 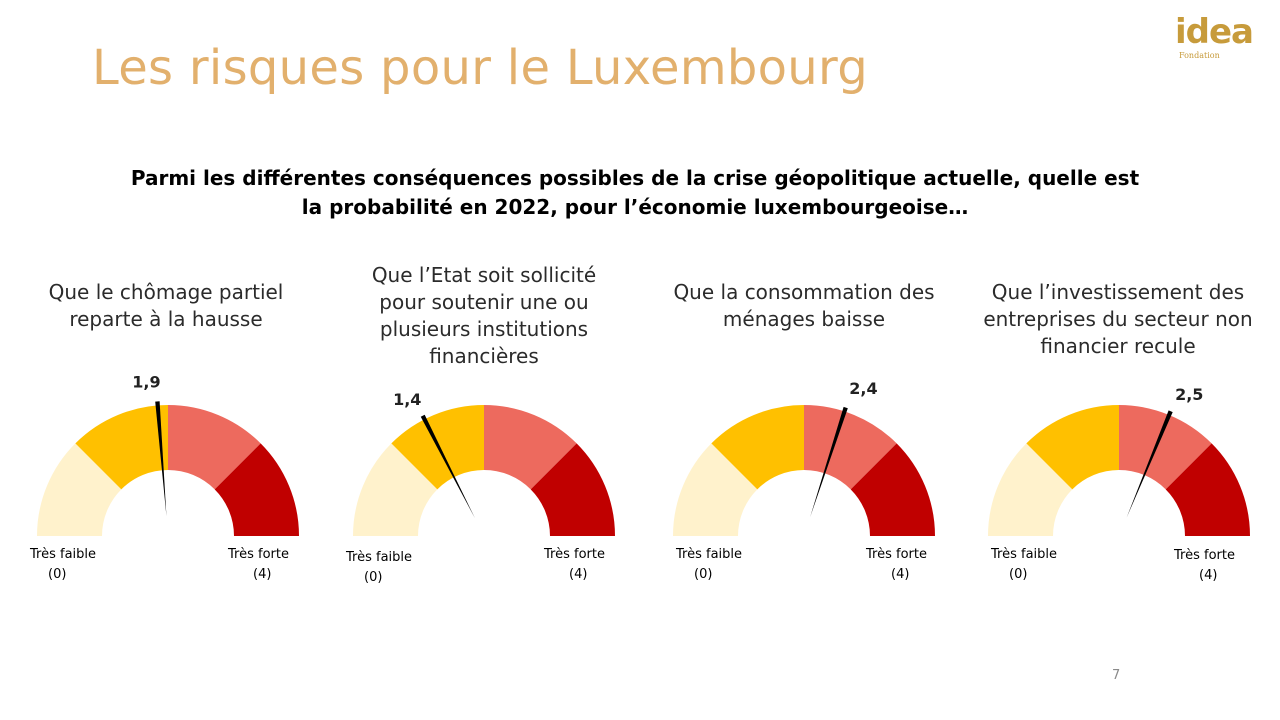 What do you see at coordinates (146, 381) in the screenshot?
I see `gauge-value-label: 1,9` at bounding box center [146, 381].